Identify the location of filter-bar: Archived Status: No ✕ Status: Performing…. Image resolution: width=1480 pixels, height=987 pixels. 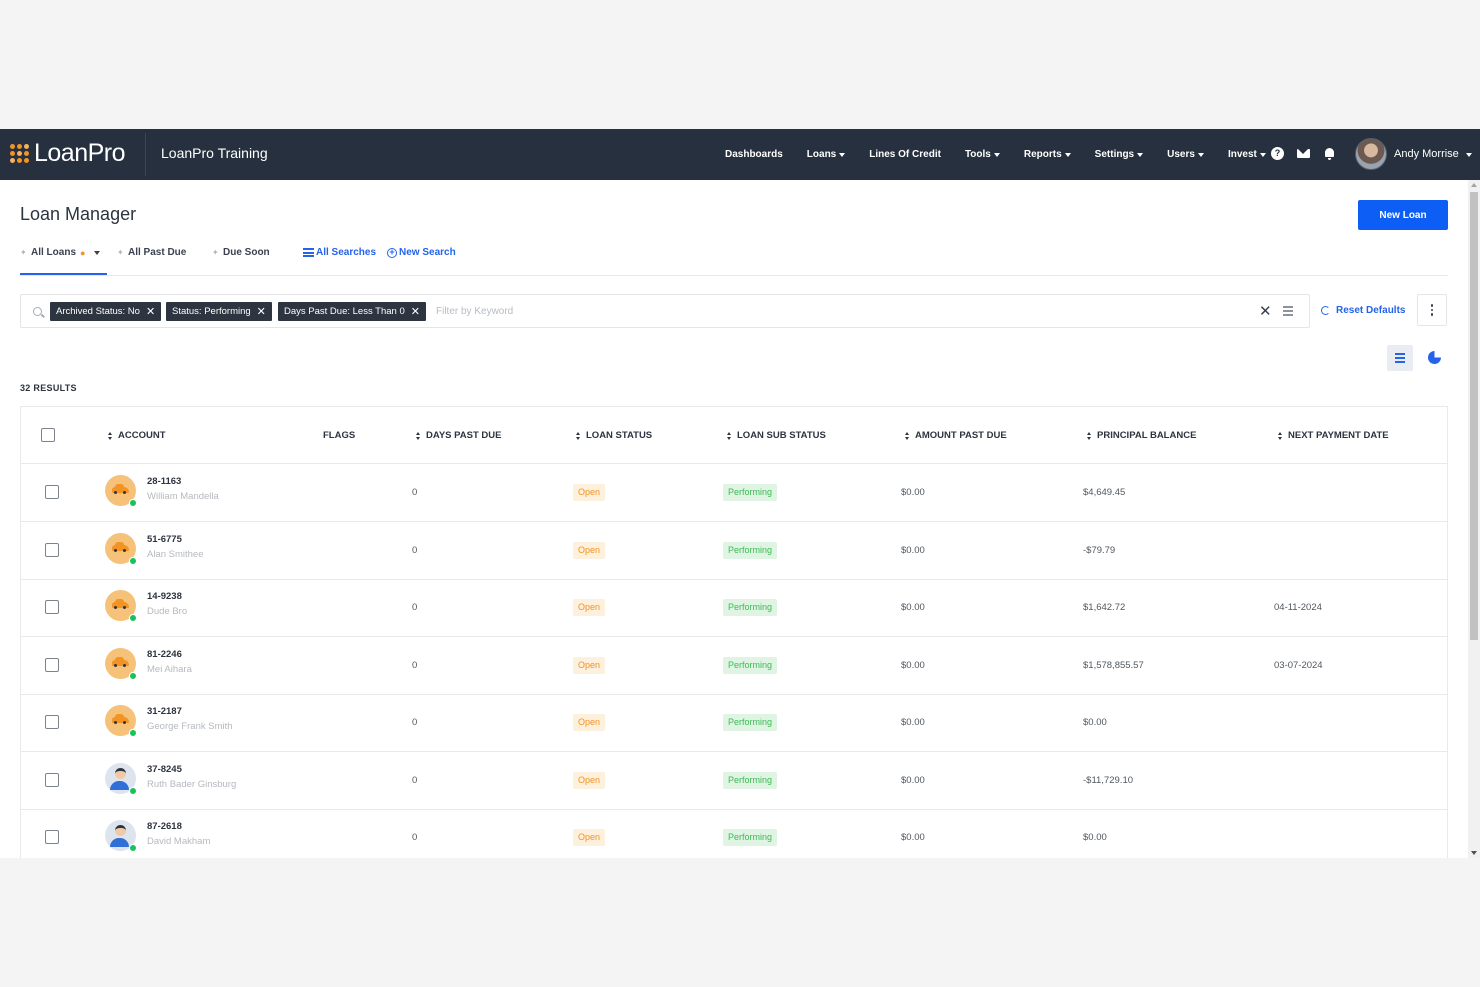
(665, 311).